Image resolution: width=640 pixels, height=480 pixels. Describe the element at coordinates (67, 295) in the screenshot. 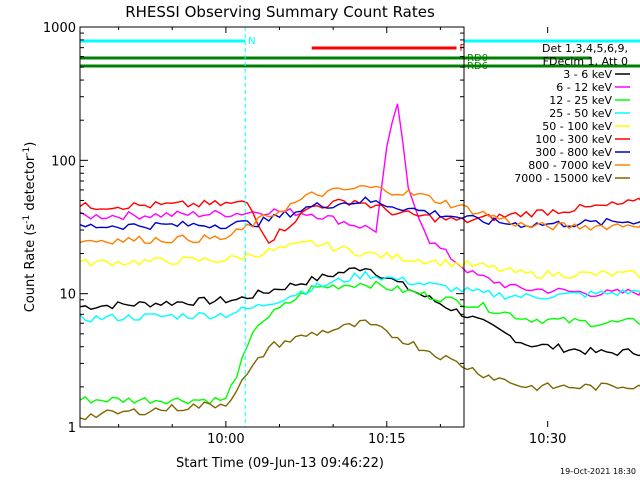

I see `y-tick-label: 10` at that location.